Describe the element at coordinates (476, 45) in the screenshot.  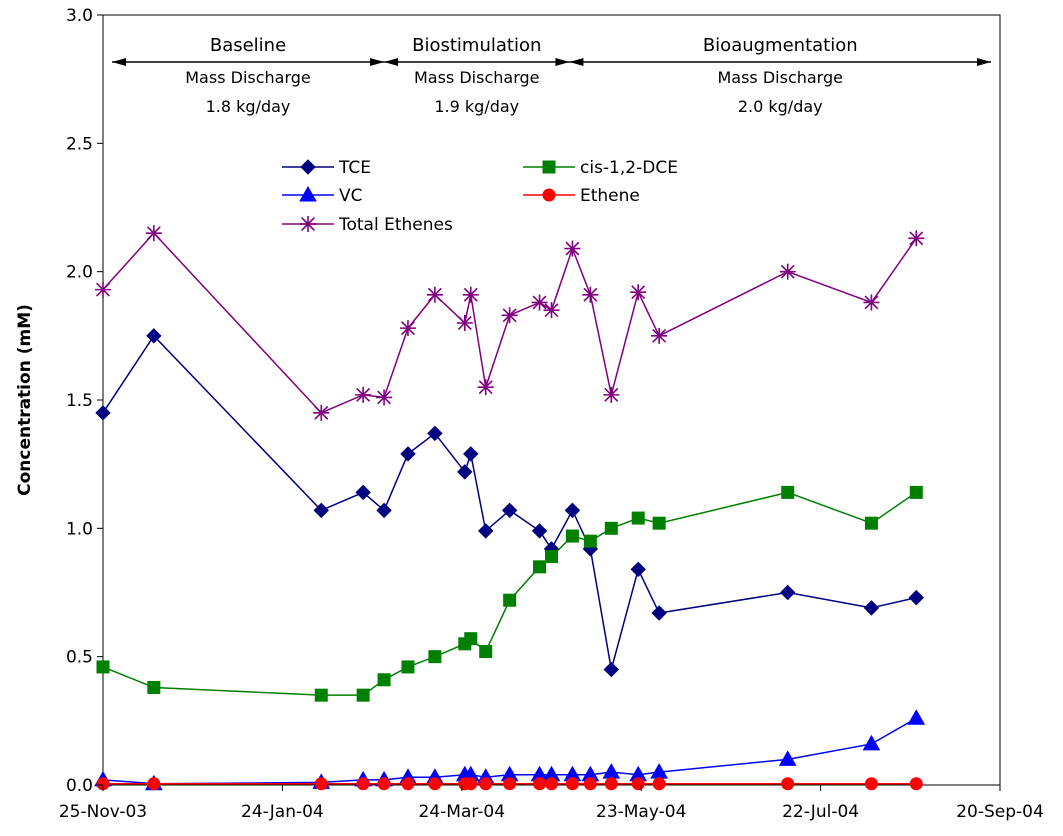
I see `phase-name: Biostimulation` at that location.